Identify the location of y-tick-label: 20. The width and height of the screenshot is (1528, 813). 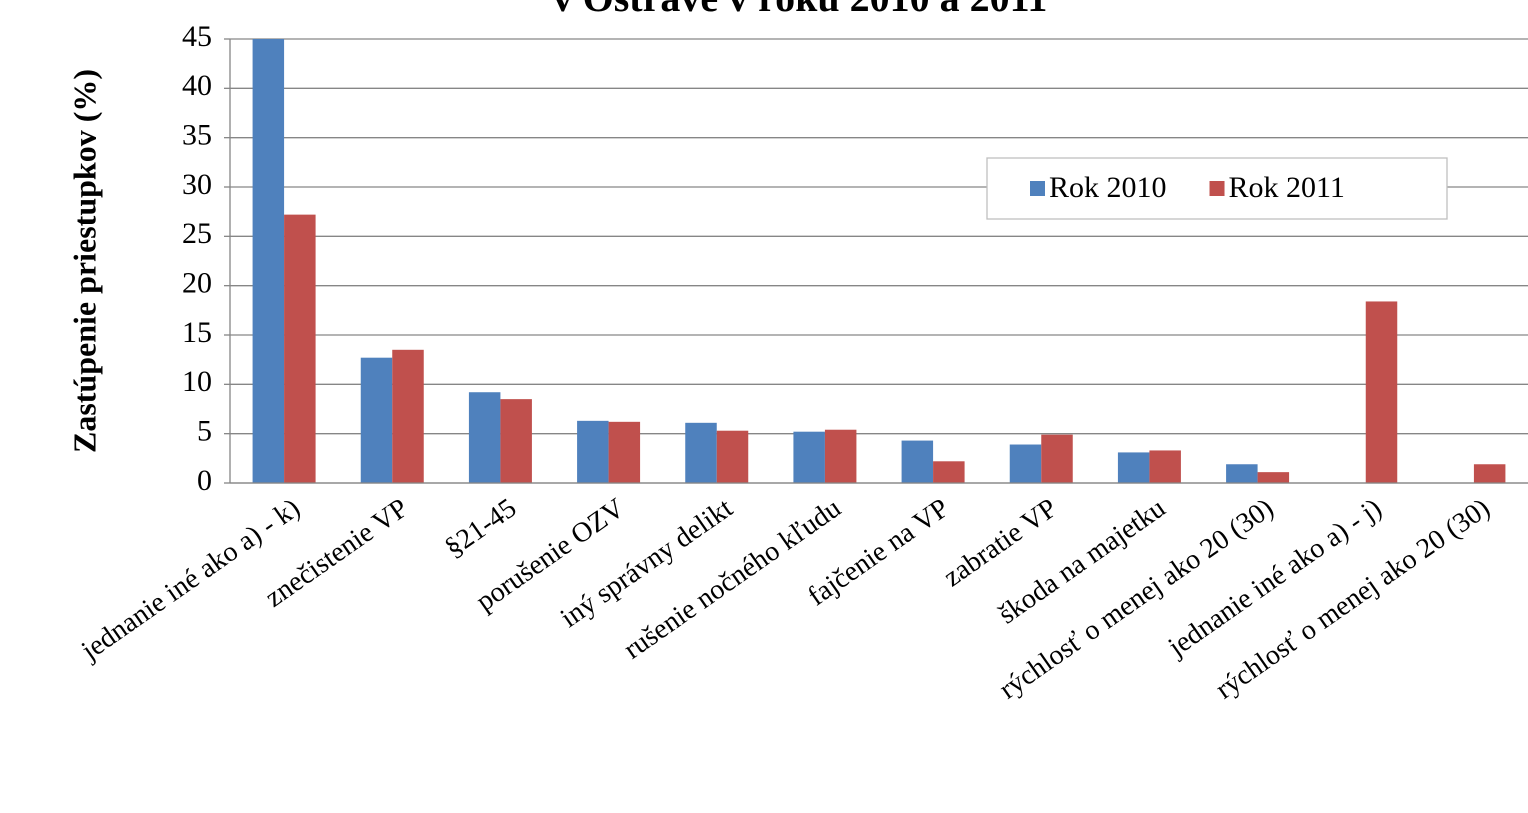
(197, 283).